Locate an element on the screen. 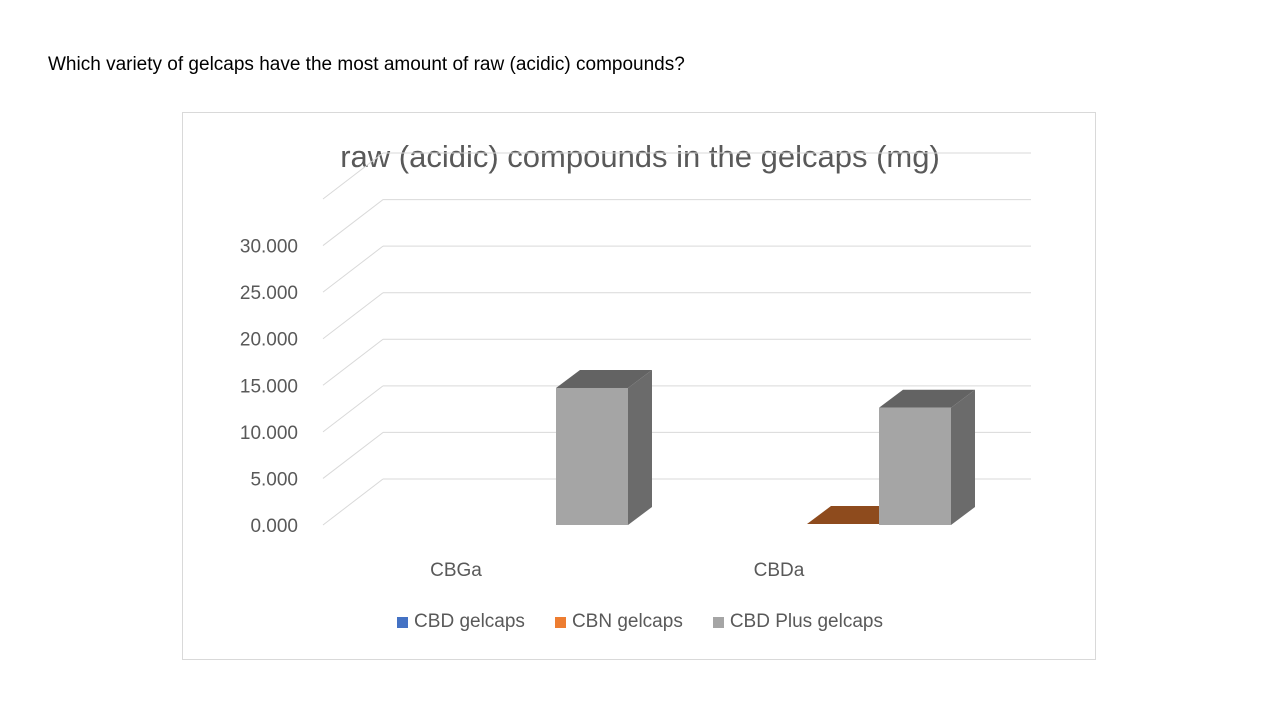  y-tick-label: 0.000 is located at coordinates (274, 526).